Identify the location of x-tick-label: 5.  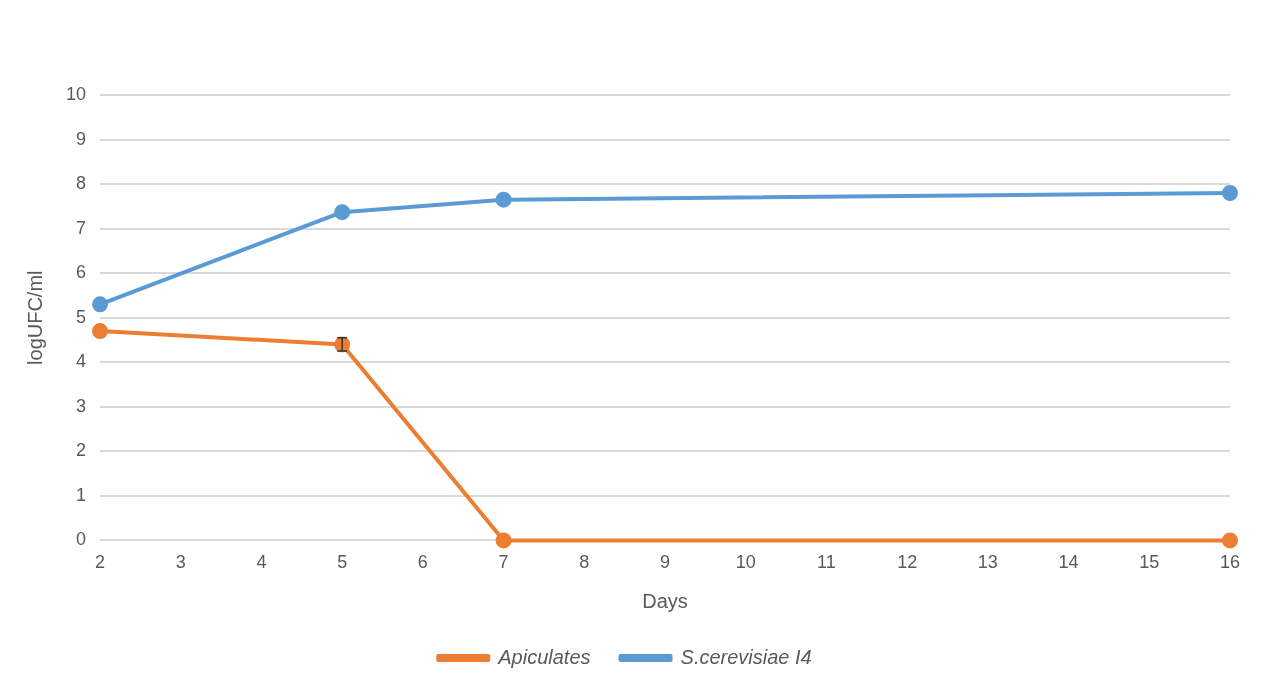
(342, 562).